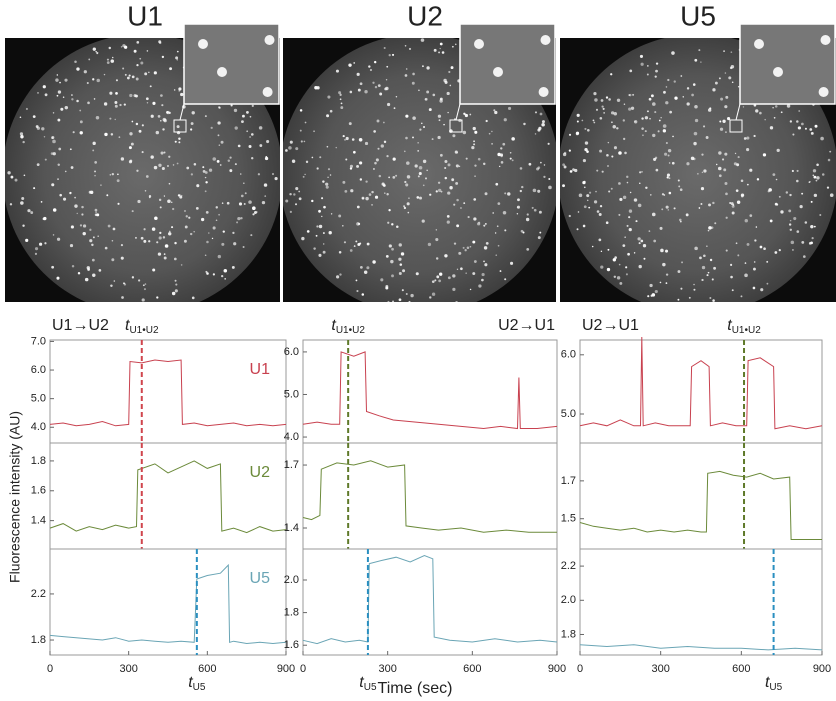 The width and height of the screenshot is (836, 701). Describe the element at coordinates (203, 44) in the screenshot. I see `inset-spot` at that location.